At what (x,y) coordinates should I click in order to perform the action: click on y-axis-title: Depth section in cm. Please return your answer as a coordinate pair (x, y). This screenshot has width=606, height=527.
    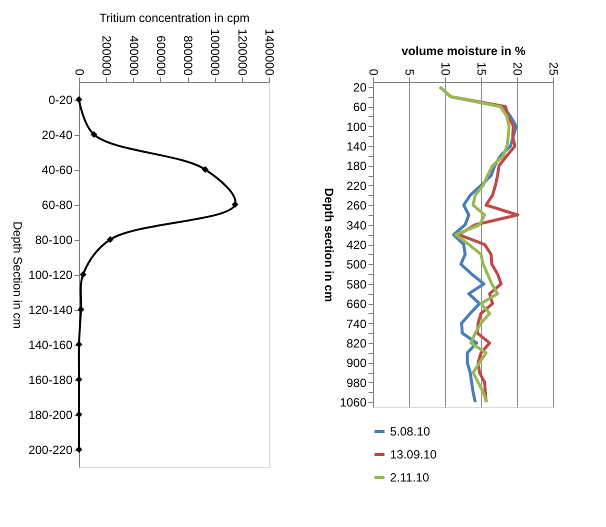
    Looking at the image, I should click on (329, 245).